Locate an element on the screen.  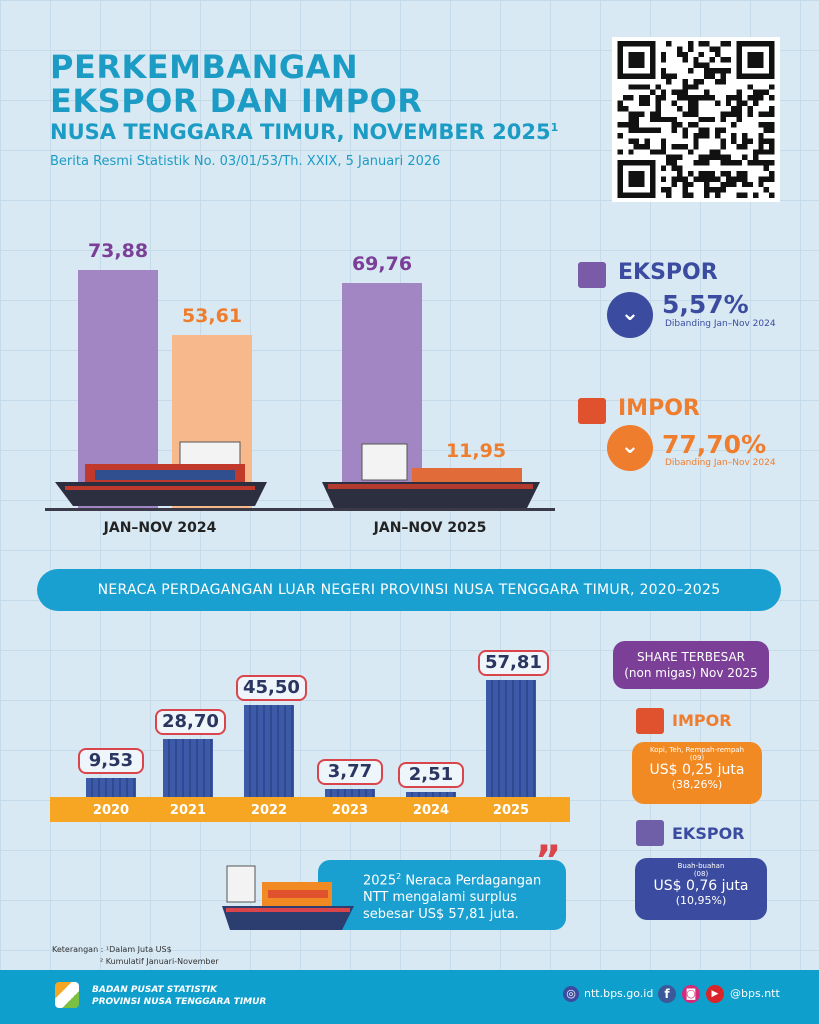
qr-code is located at coordinates (696, 119).